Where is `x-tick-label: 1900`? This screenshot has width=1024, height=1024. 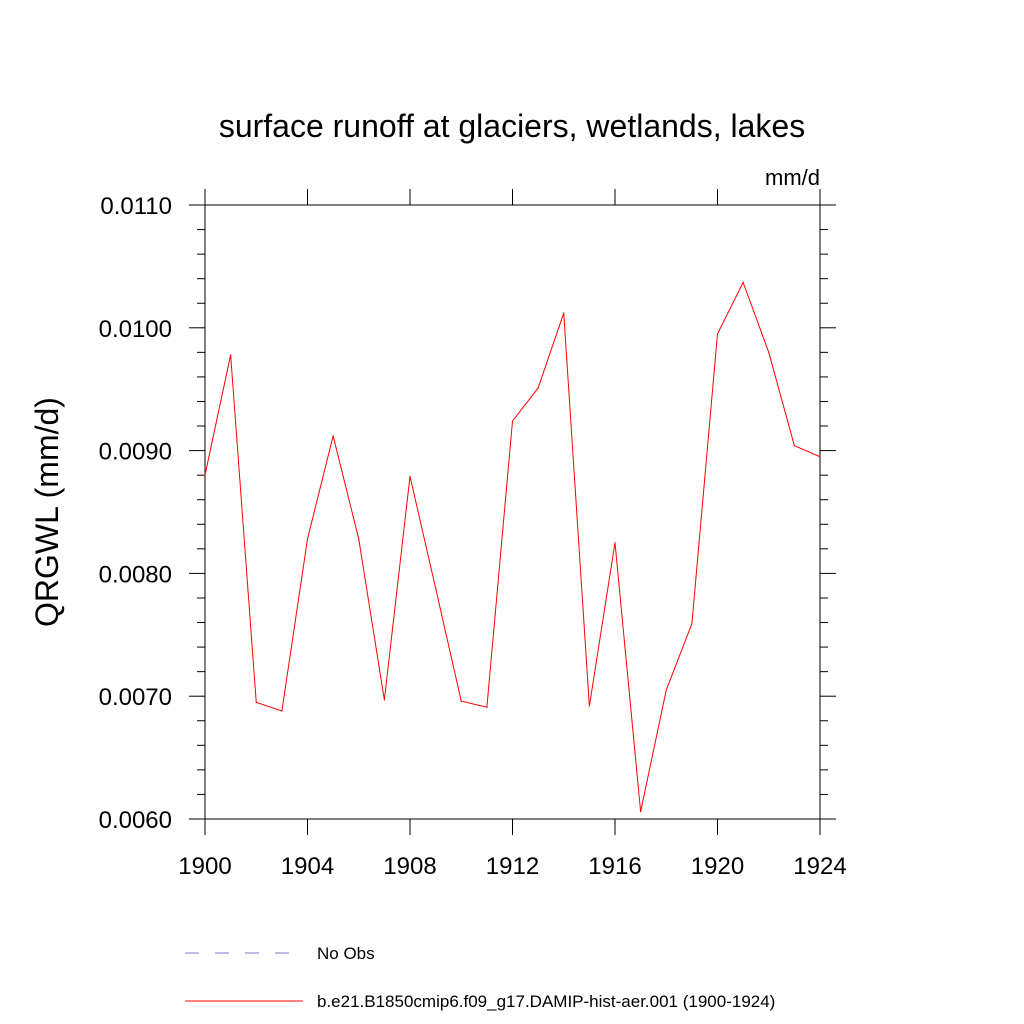 x-tick-label: 1900 is located at coordinates (204, 866).